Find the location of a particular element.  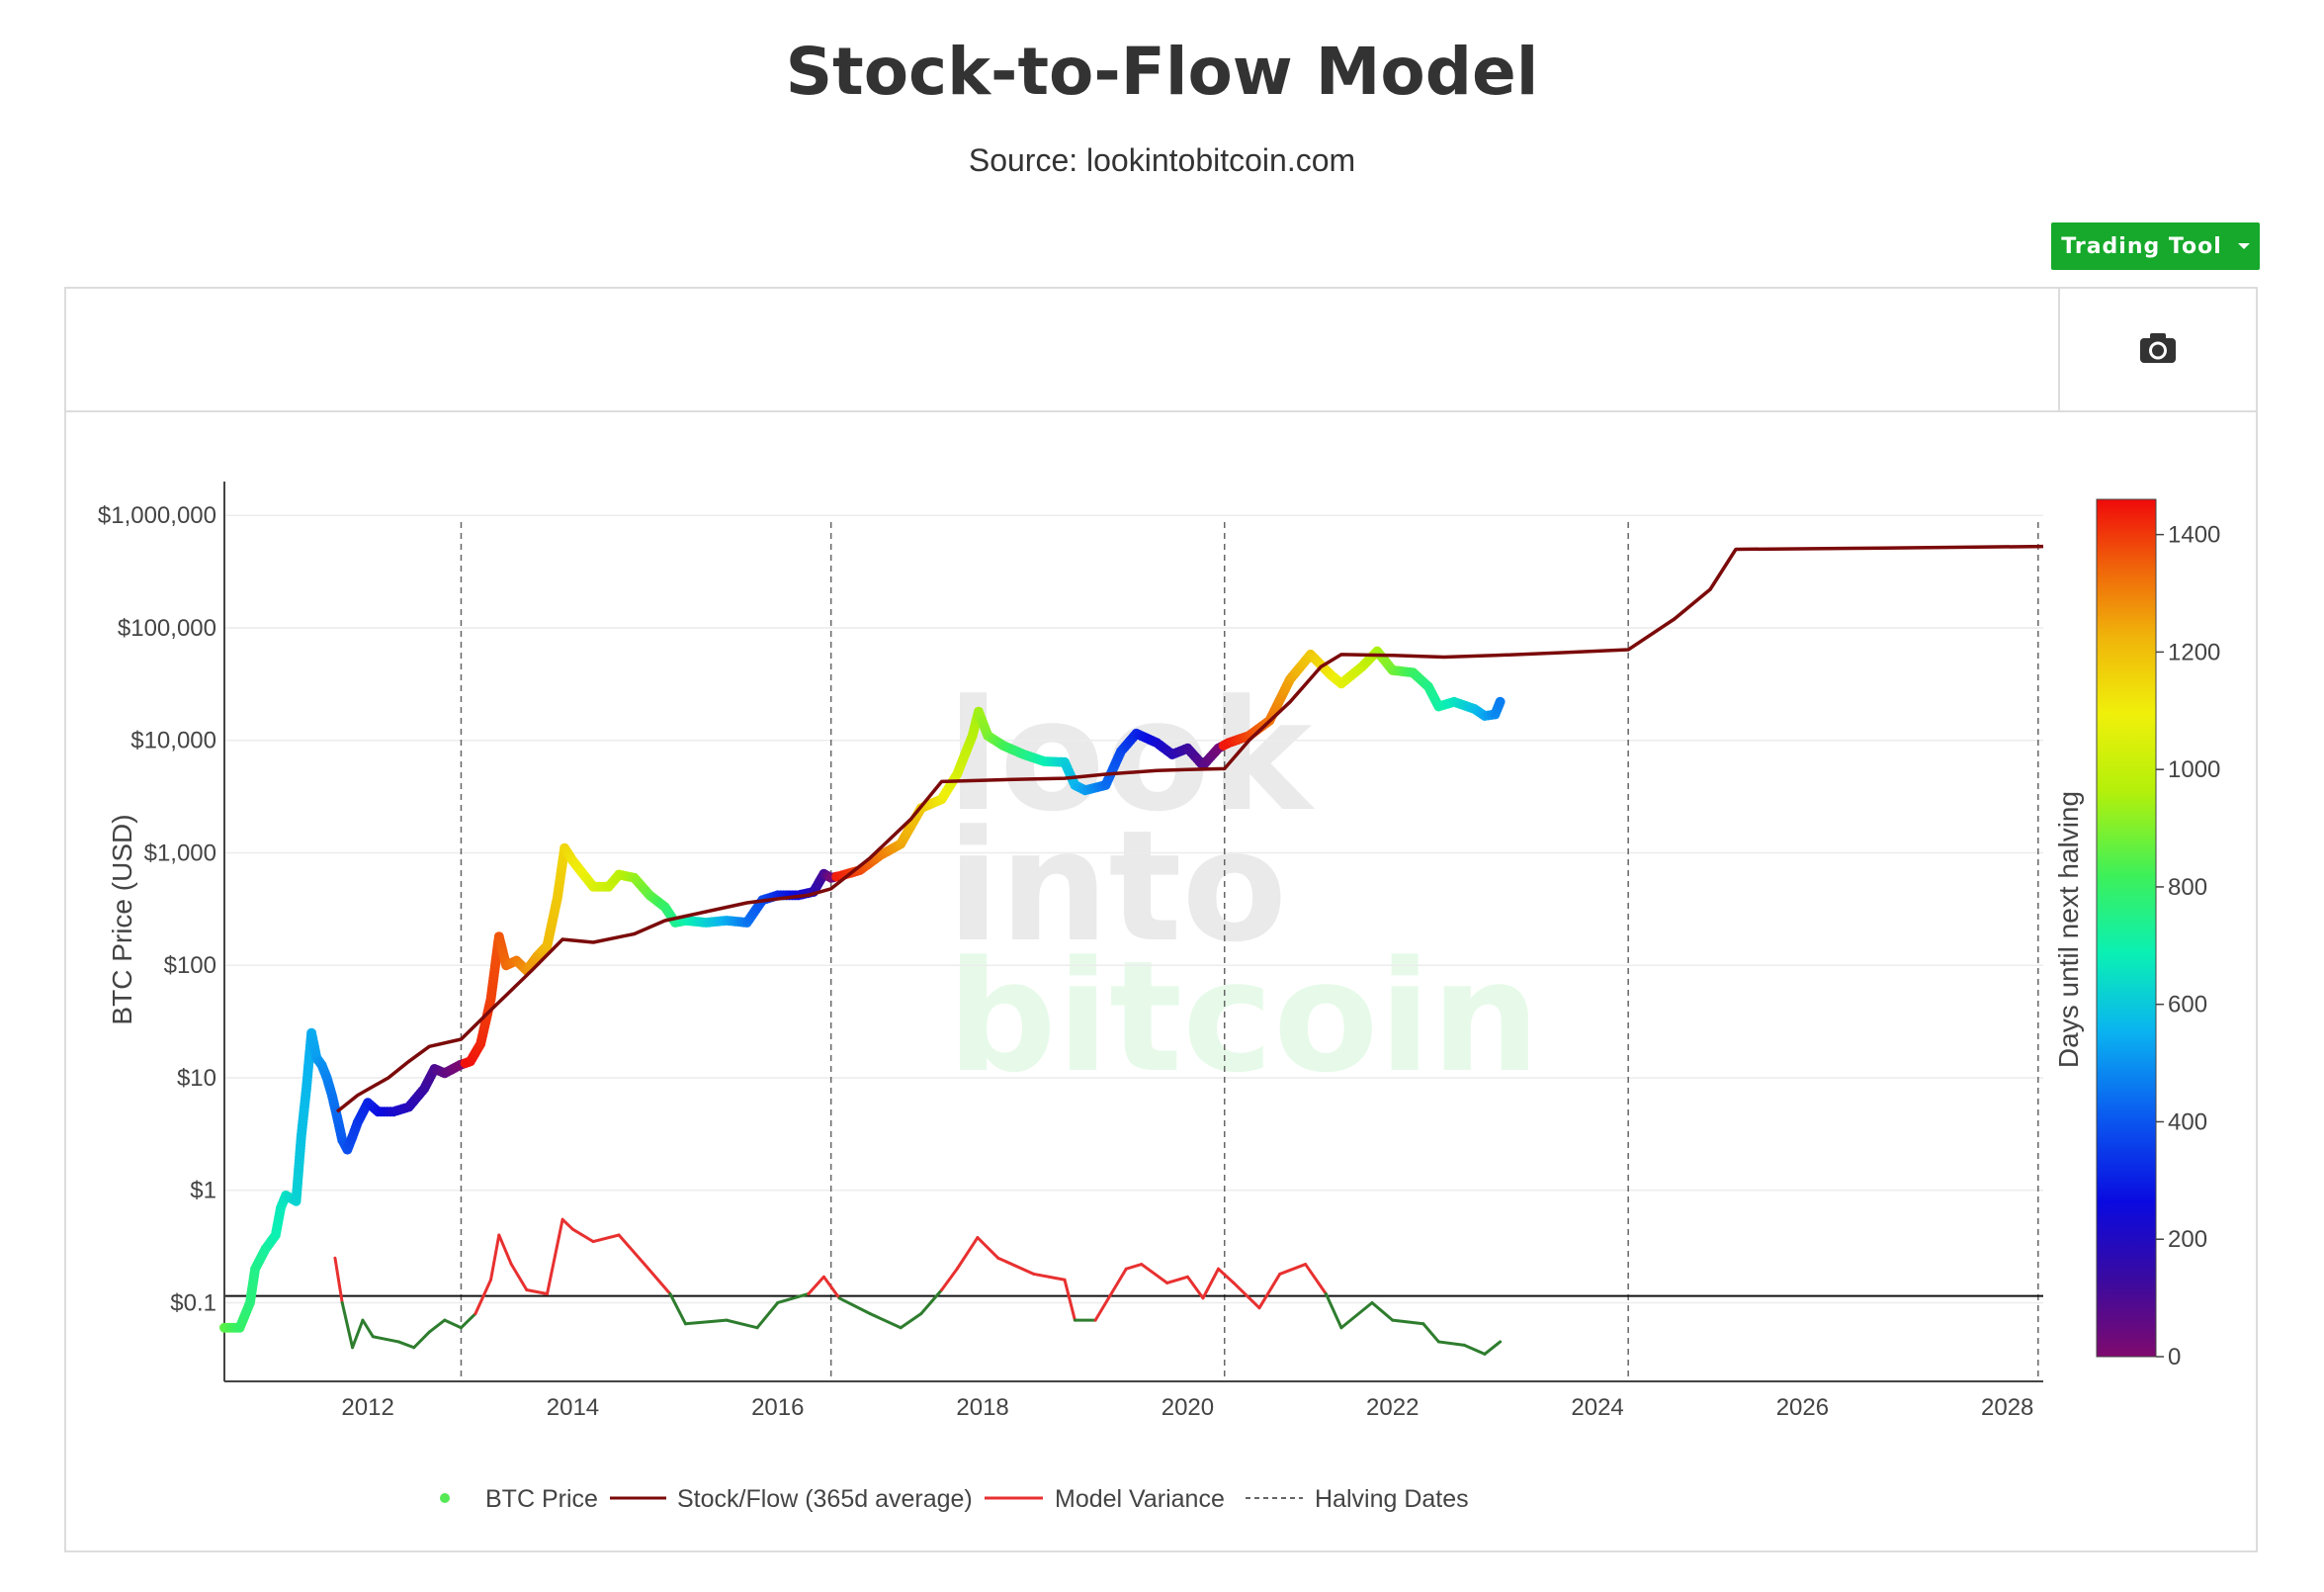

legend-label-btc-price: BTC Price is located at coordinates (541, 1499).